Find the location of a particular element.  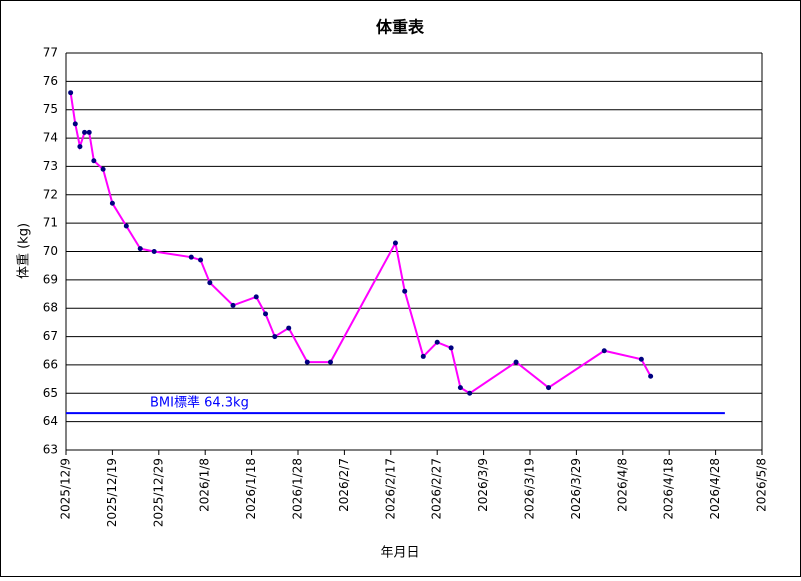

y-tick-label: 64 is located at coordinates (50, 421).